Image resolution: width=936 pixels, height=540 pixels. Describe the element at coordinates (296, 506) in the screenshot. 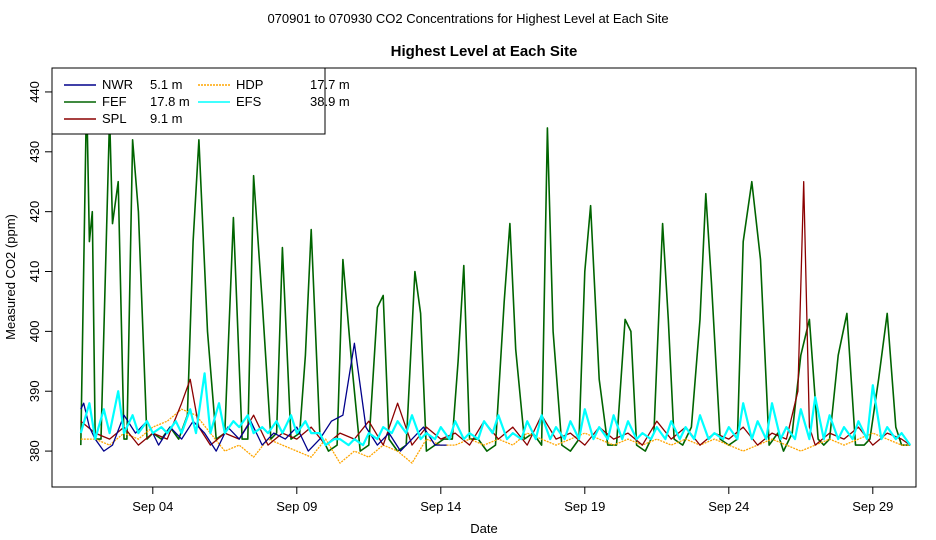

I see `x-tick-label: Sep 09` at that location.